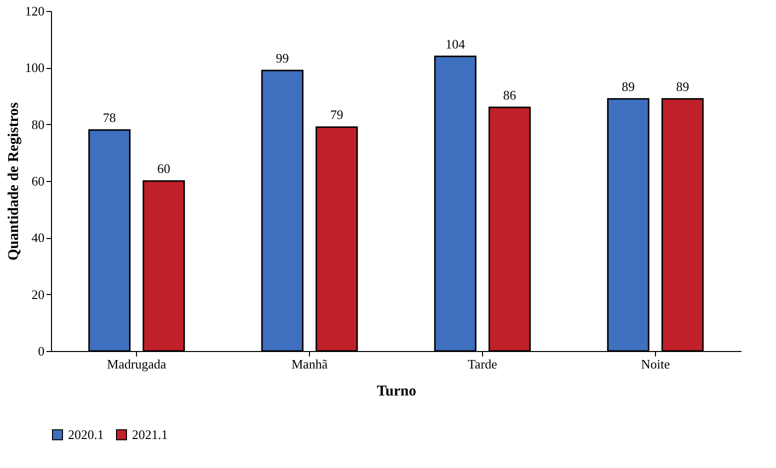 The width and height of the screenshot is (776, 468). What do you see at coordinates (136, 364) in the screenshot?
I see `x-tick-label: Madrugada` at bounding box center [136, 364].